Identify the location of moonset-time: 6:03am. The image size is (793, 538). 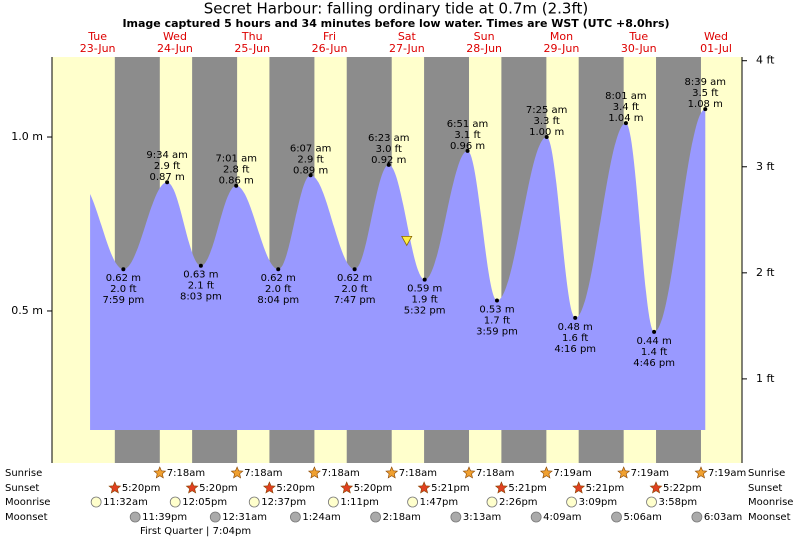
(723, 517).